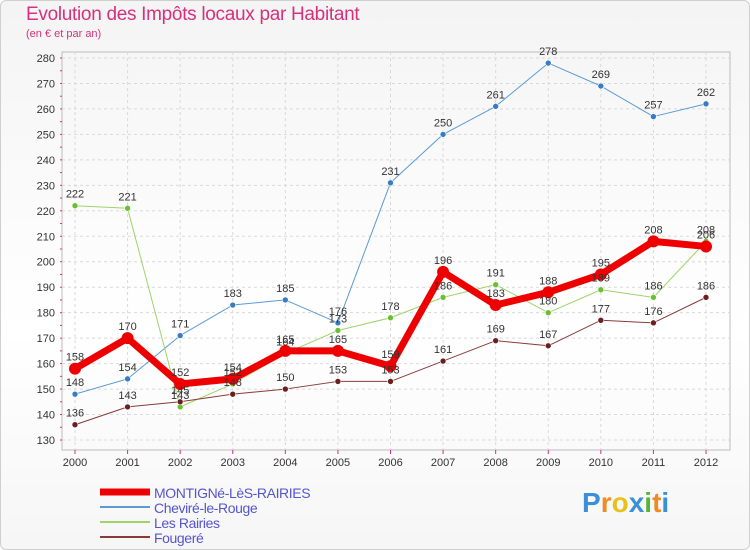 The height and width of the screenshot is (550, 750). I want to click on x-tick-label: 2006, so click(390, 463).